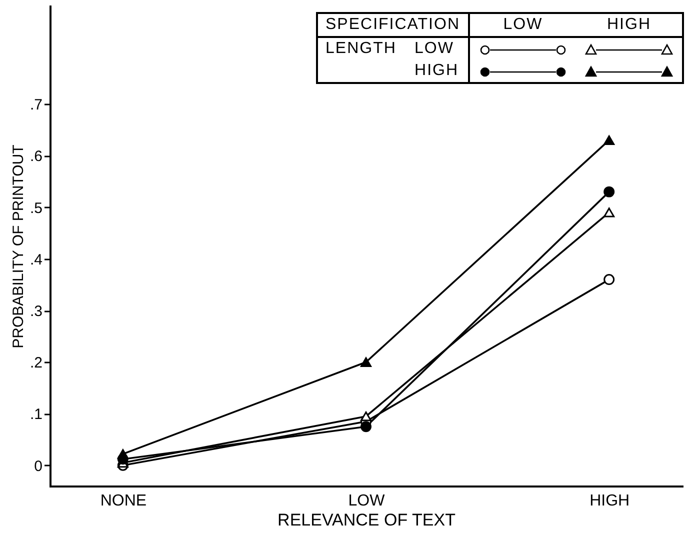  What do you see at coordinates (361, 49) in the screenshot?
I see `annotation: LENGTH` at bounding box center [361, 49].